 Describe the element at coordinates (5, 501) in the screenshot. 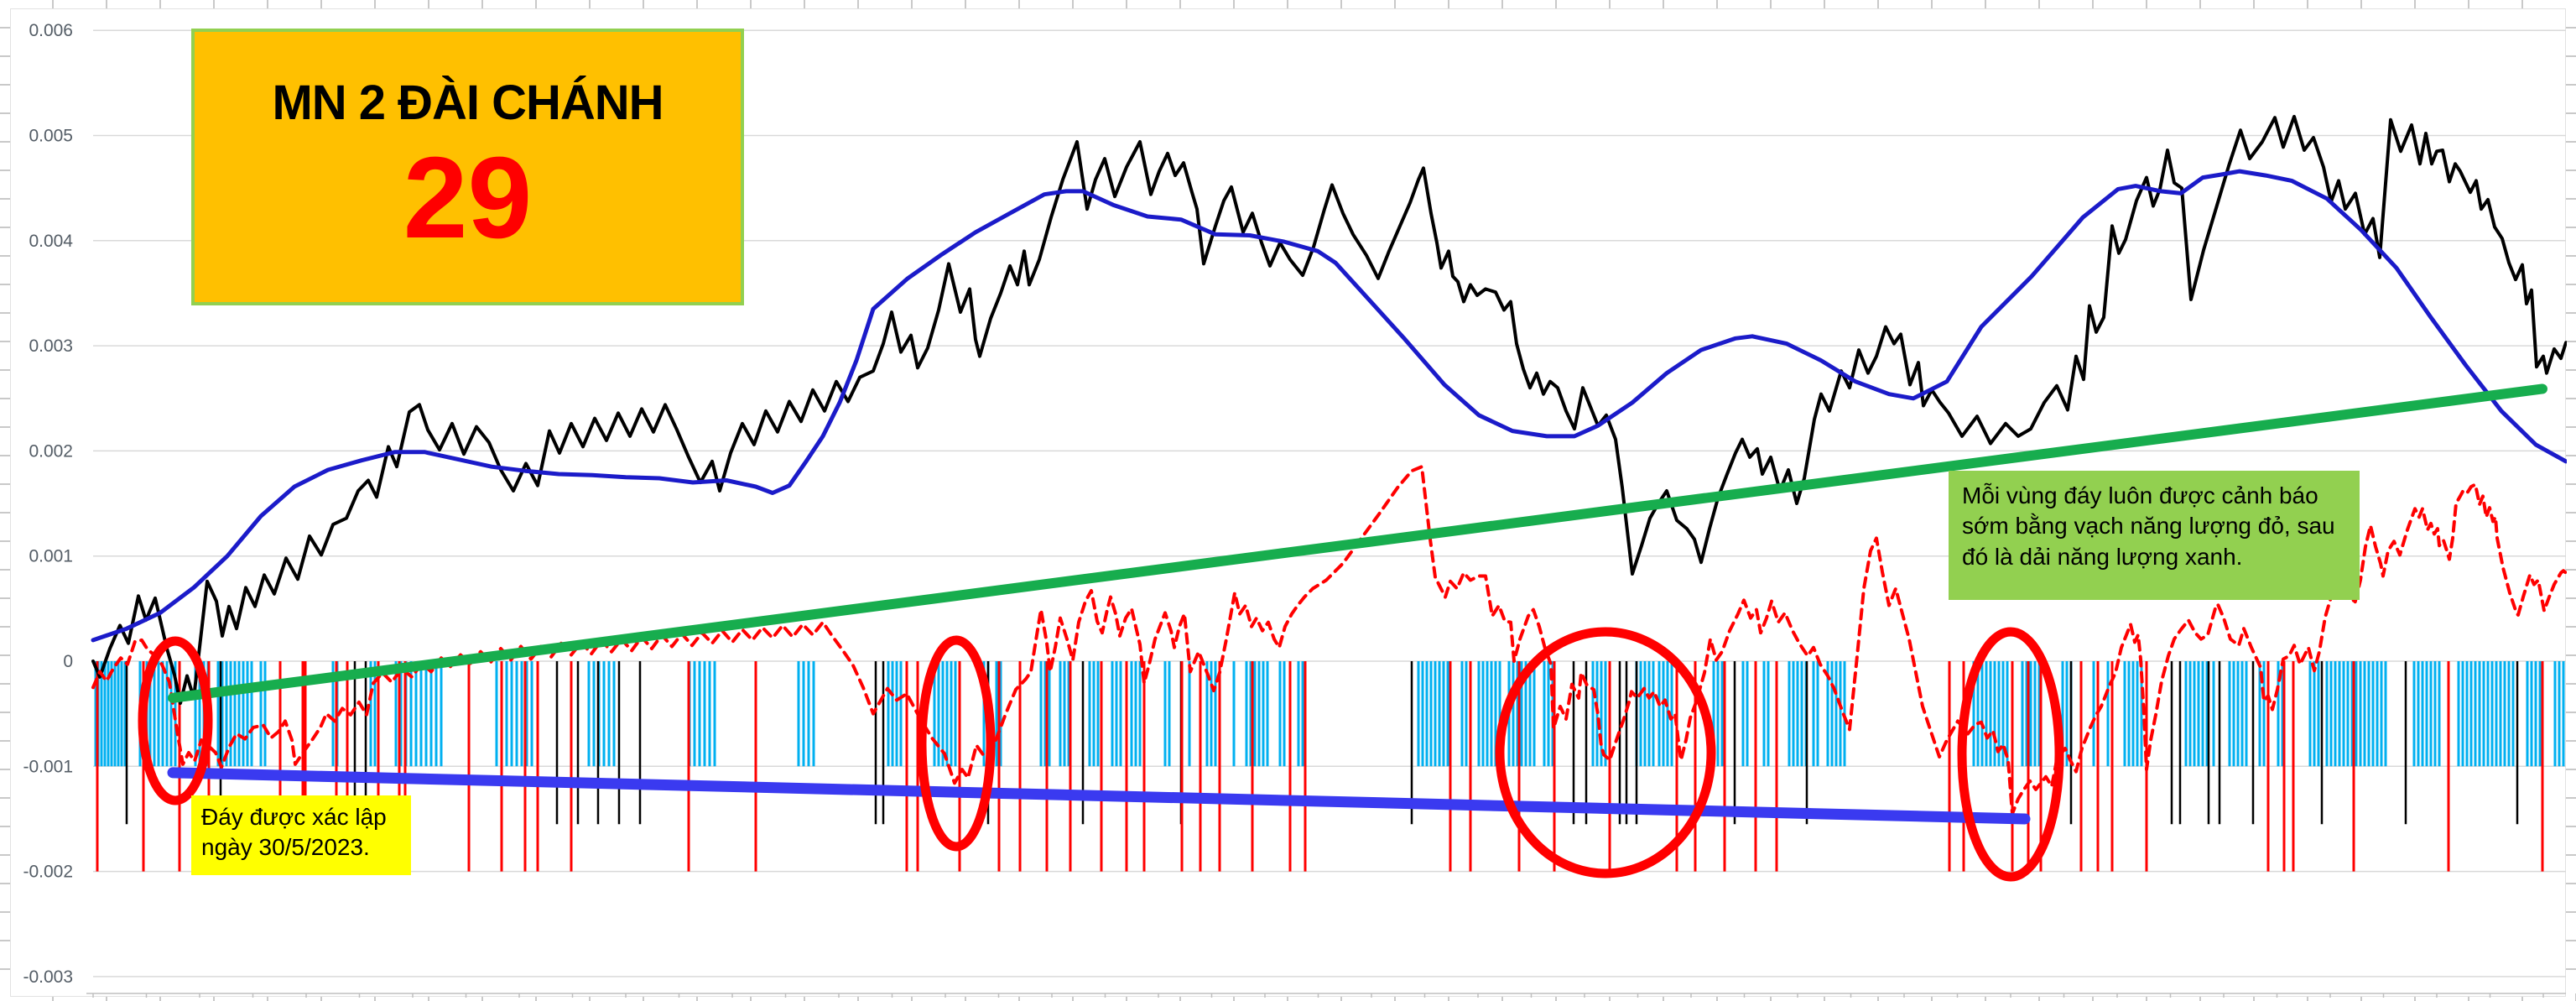

I see `spreadsheet-left-strip` at that location.